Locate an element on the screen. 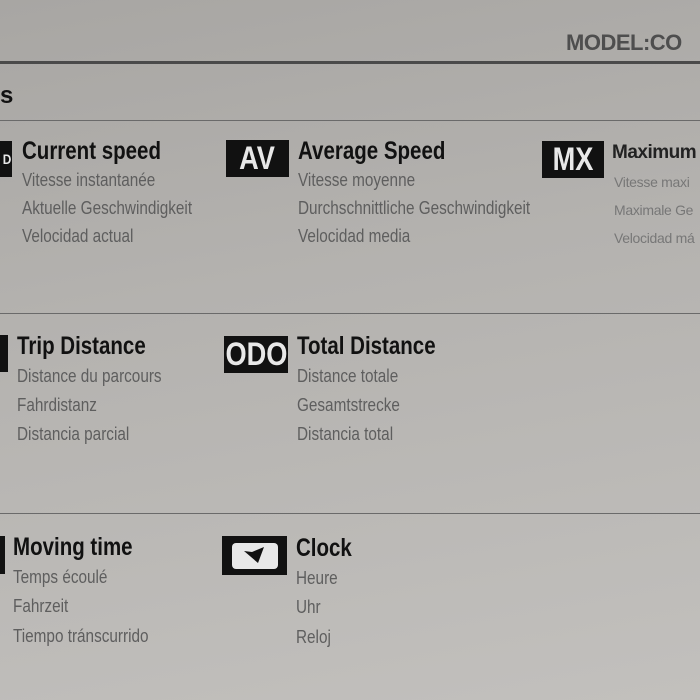 Image resolution: width=700 pixels, height=700 pixels. moving-time-icon is located at coordinates (2, 555).